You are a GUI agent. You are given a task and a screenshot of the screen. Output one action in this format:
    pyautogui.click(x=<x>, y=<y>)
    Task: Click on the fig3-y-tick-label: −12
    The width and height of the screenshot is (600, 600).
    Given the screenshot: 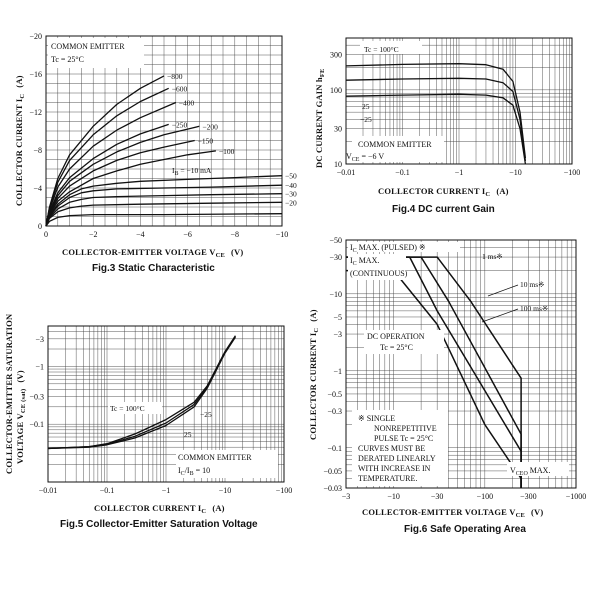 What is the action you would take?
    pyautogui.click(x=35, y=112)
    